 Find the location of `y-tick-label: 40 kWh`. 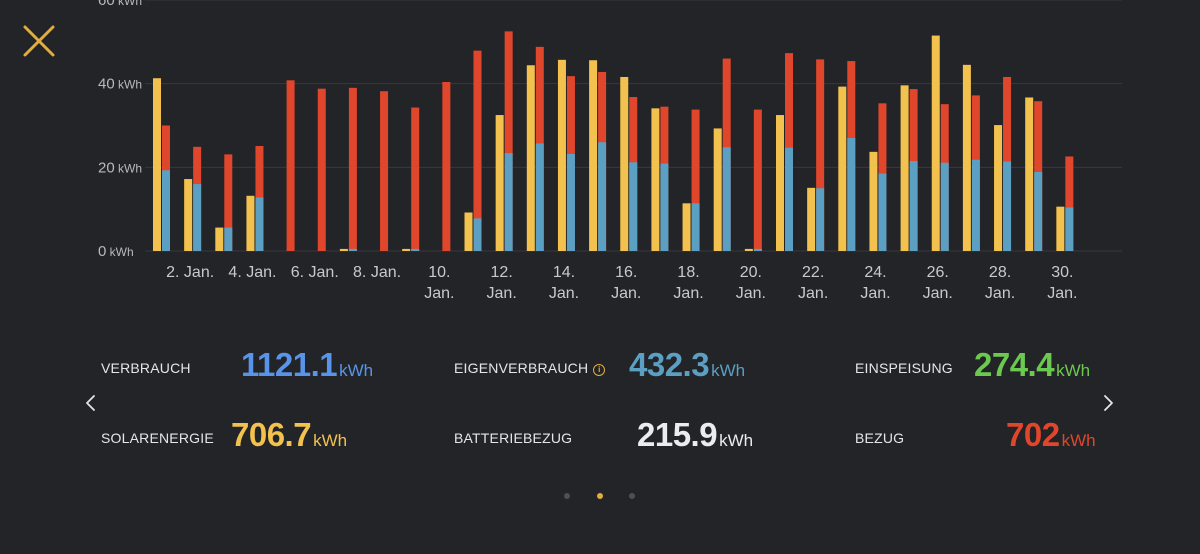

y-tick-label: 40 kWh is located at coordinates (120, 84).